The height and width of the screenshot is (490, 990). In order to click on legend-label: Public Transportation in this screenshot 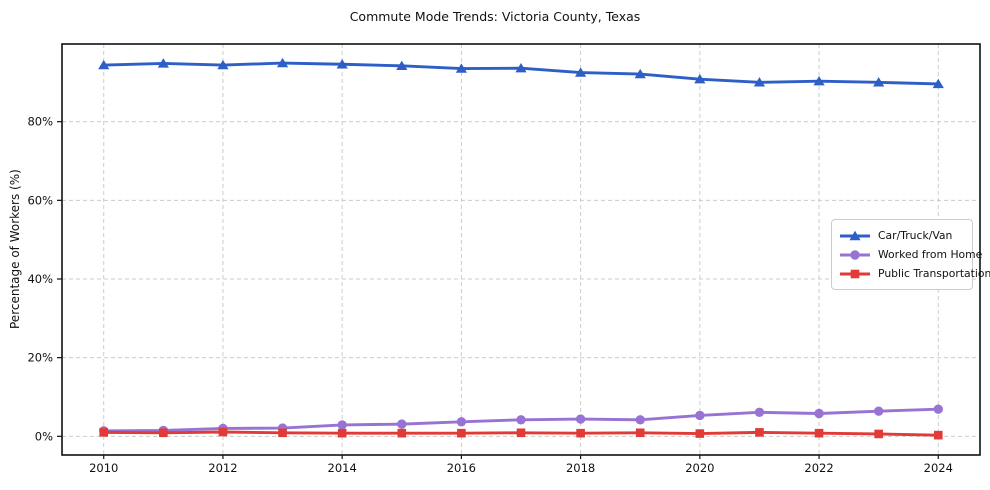, I will do `click(934, 273)`.